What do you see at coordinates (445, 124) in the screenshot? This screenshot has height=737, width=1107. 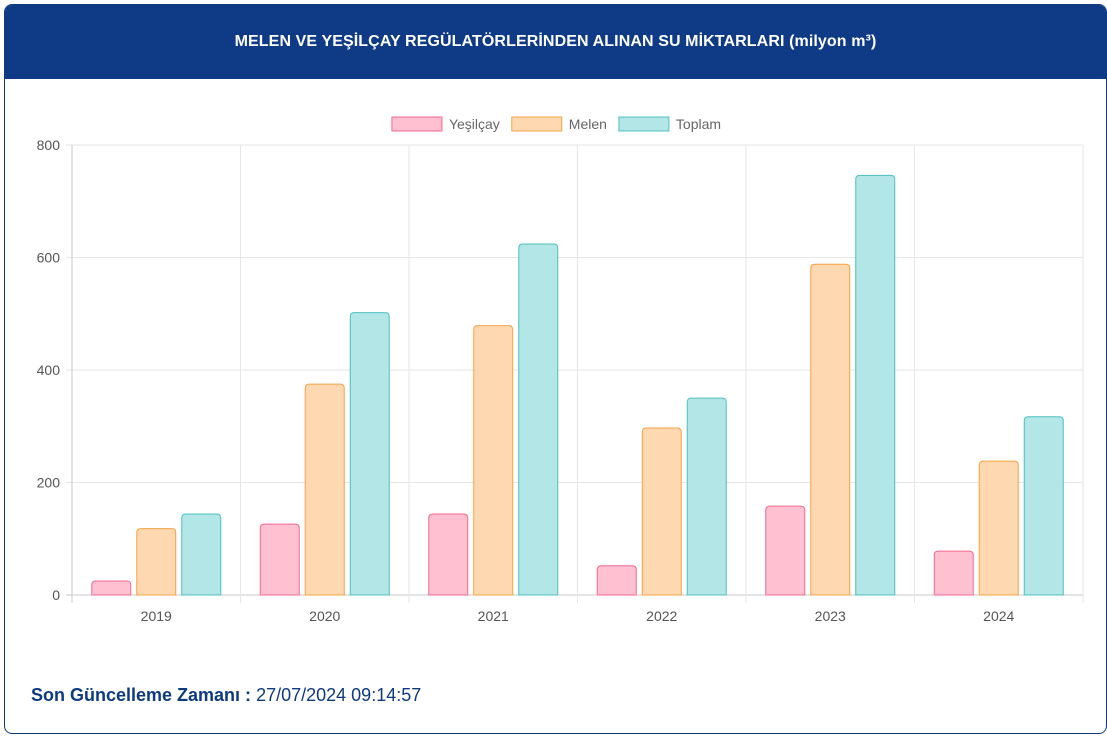 I see `legend-item: Yeşilçay` at bounding box center [445, 124].